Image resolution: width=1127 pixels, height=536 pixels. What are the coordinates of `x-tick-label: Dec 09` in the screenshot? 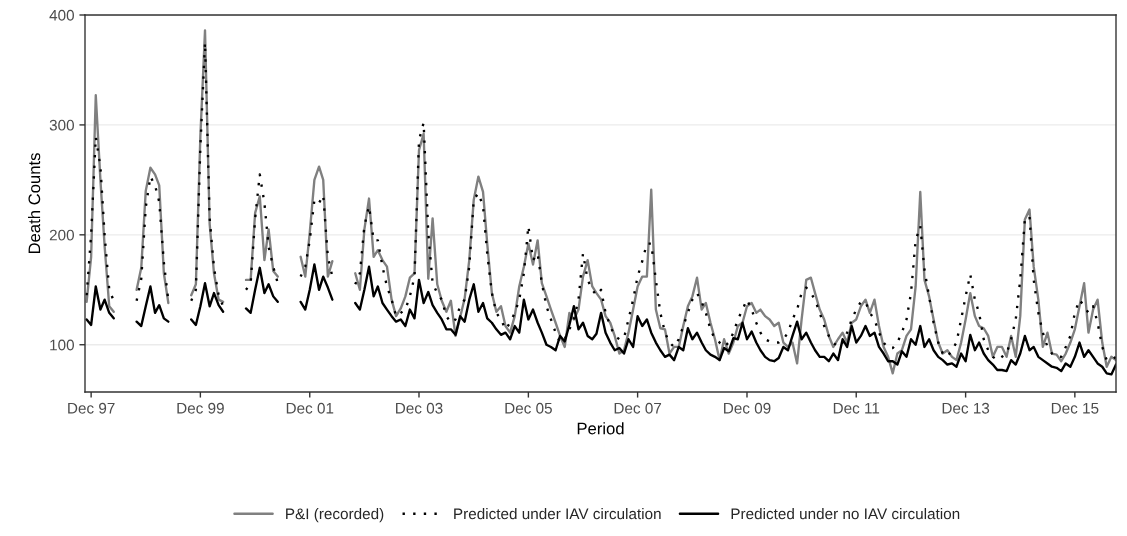 It's located at (747, 408).